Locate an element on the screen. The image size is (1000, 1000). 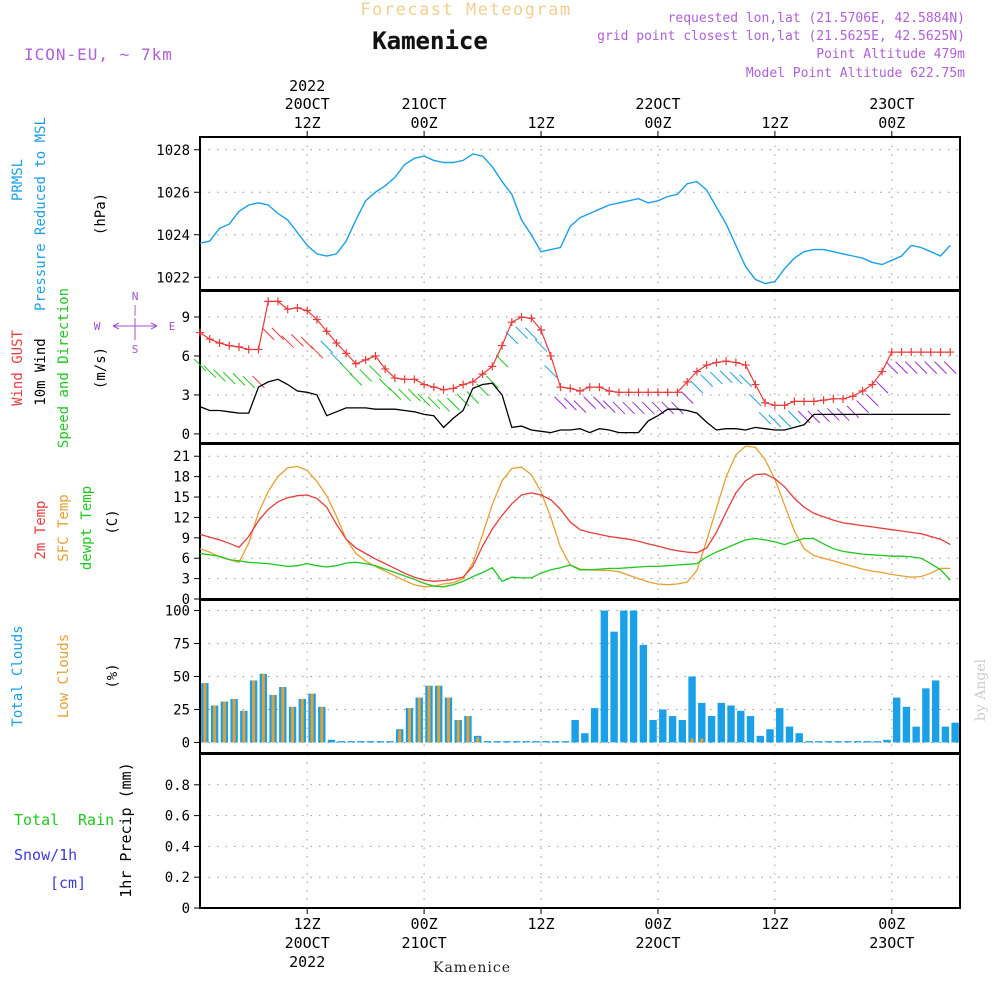
station-title: Kamenice is located at coordinates (430, 41).